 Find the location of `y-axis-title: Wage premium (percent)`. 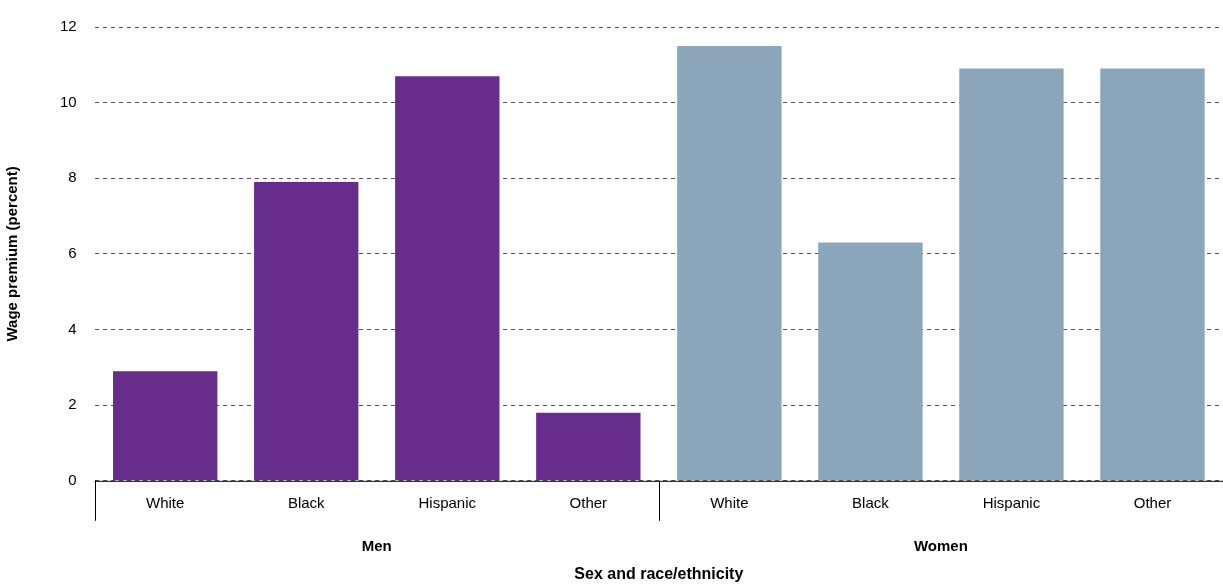

y-axis-title: Wage premium (percent) is located at coordinates (12, 254).